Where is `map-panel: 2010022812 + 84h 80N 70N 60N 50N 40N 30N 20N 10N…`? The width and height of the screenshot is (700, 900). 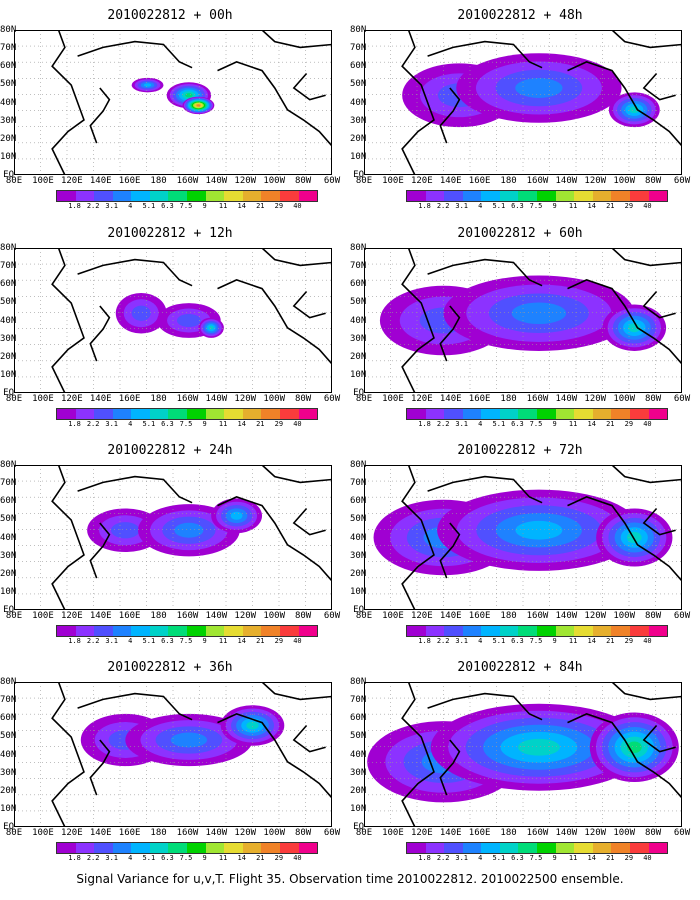 map-panel: 2010022812 + 84h 80N 70N 60N 50N 40N 30N 20N 10N… is located at coordinates (520, 770).